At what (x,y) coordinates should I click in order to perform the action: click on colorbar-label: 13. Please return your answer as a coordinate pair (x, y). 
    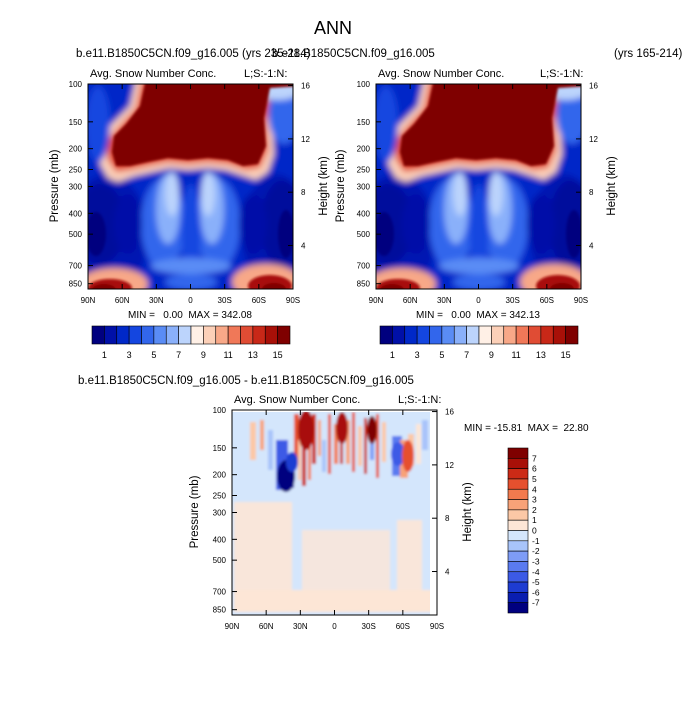
    Looking at the image, I should click on (541, 355).